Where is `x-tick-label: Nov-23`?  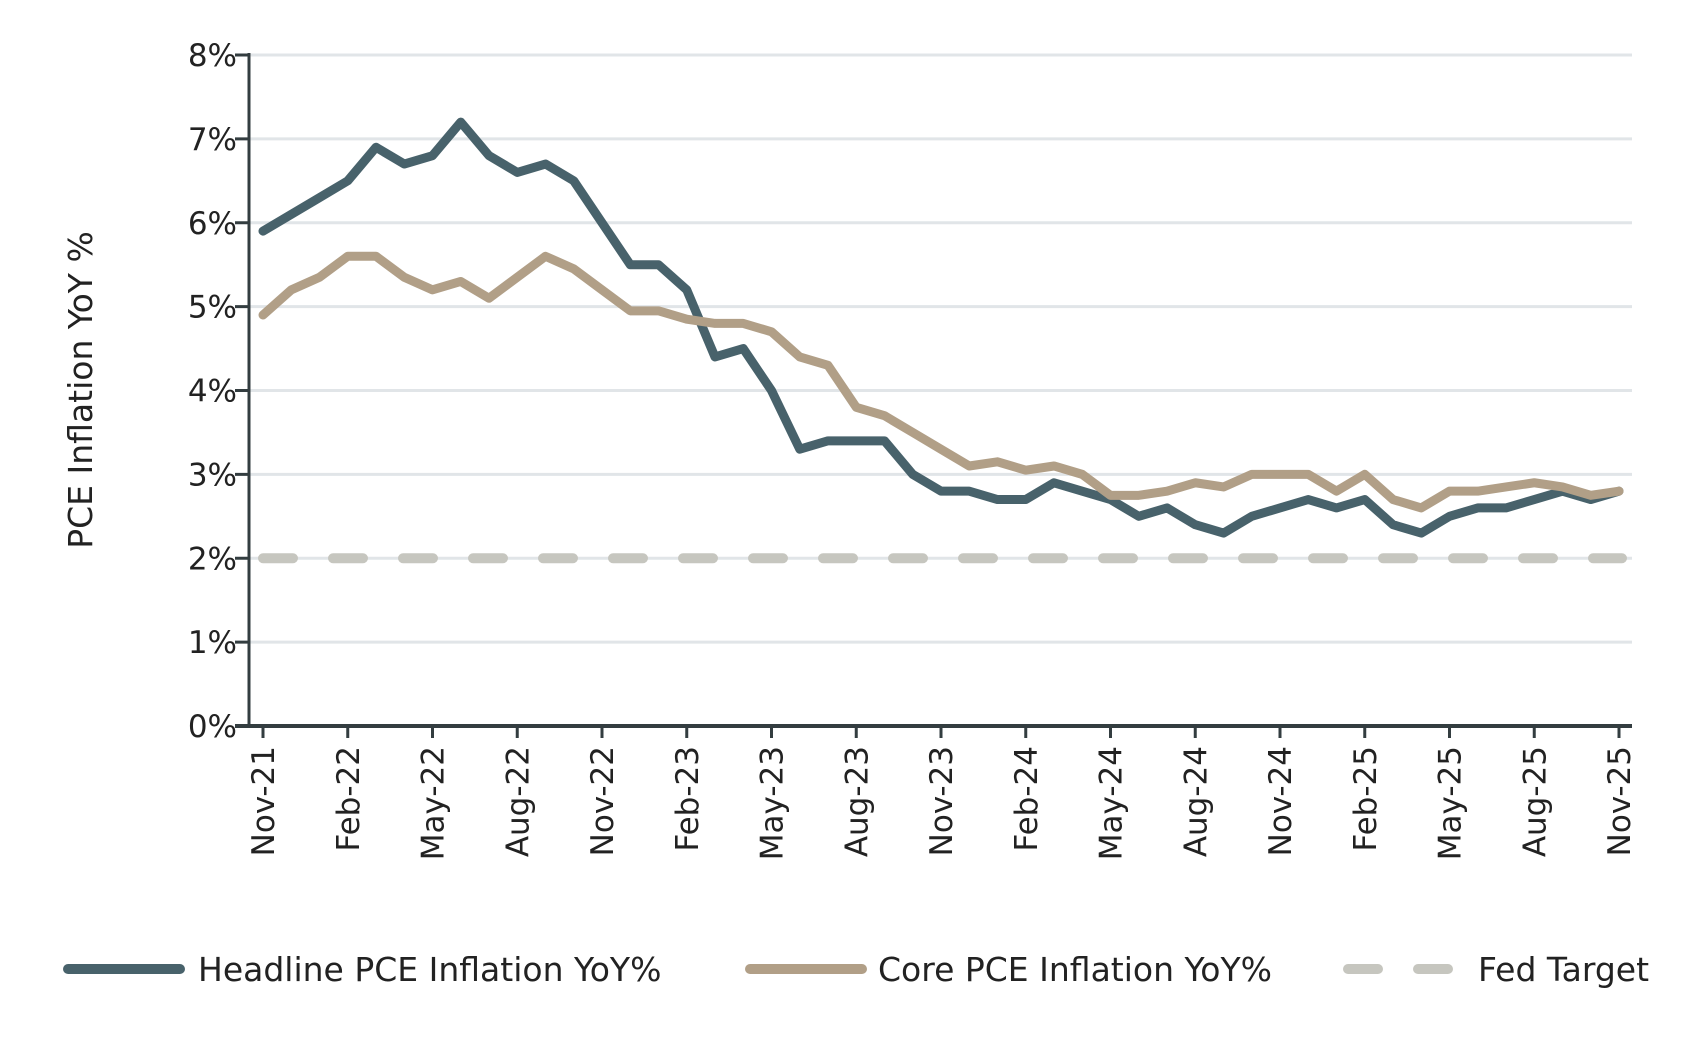
x-tick-label: Nov-23 is located at coordinates (942, 801).